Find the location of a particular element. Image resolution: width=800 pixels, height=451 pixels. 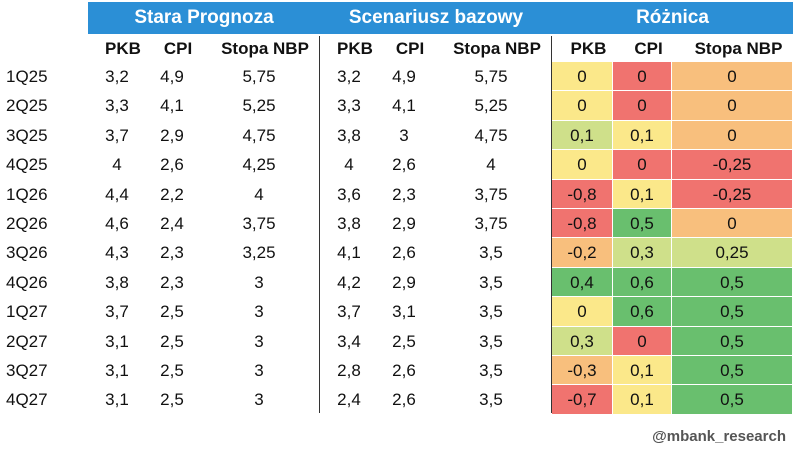

diff-group-cells: -0,8 0,1 -0,25 is located at coordinates (672, 194).